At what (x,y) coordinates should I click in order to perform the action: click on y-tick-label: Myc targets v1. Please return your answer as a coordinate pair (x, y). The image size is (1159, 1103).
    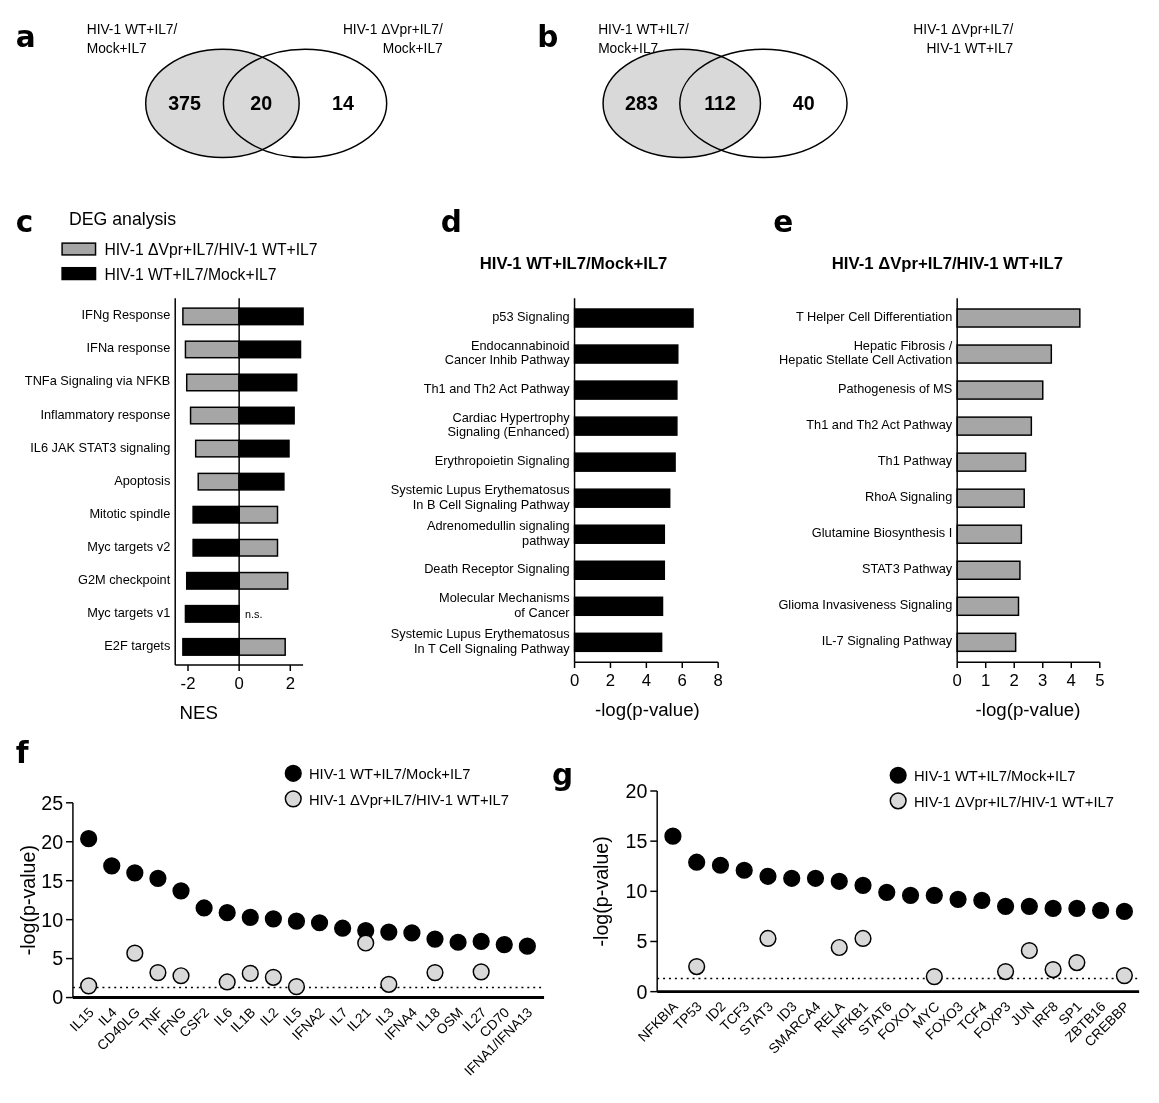
    Looking at the image, I should click on (129, 613).